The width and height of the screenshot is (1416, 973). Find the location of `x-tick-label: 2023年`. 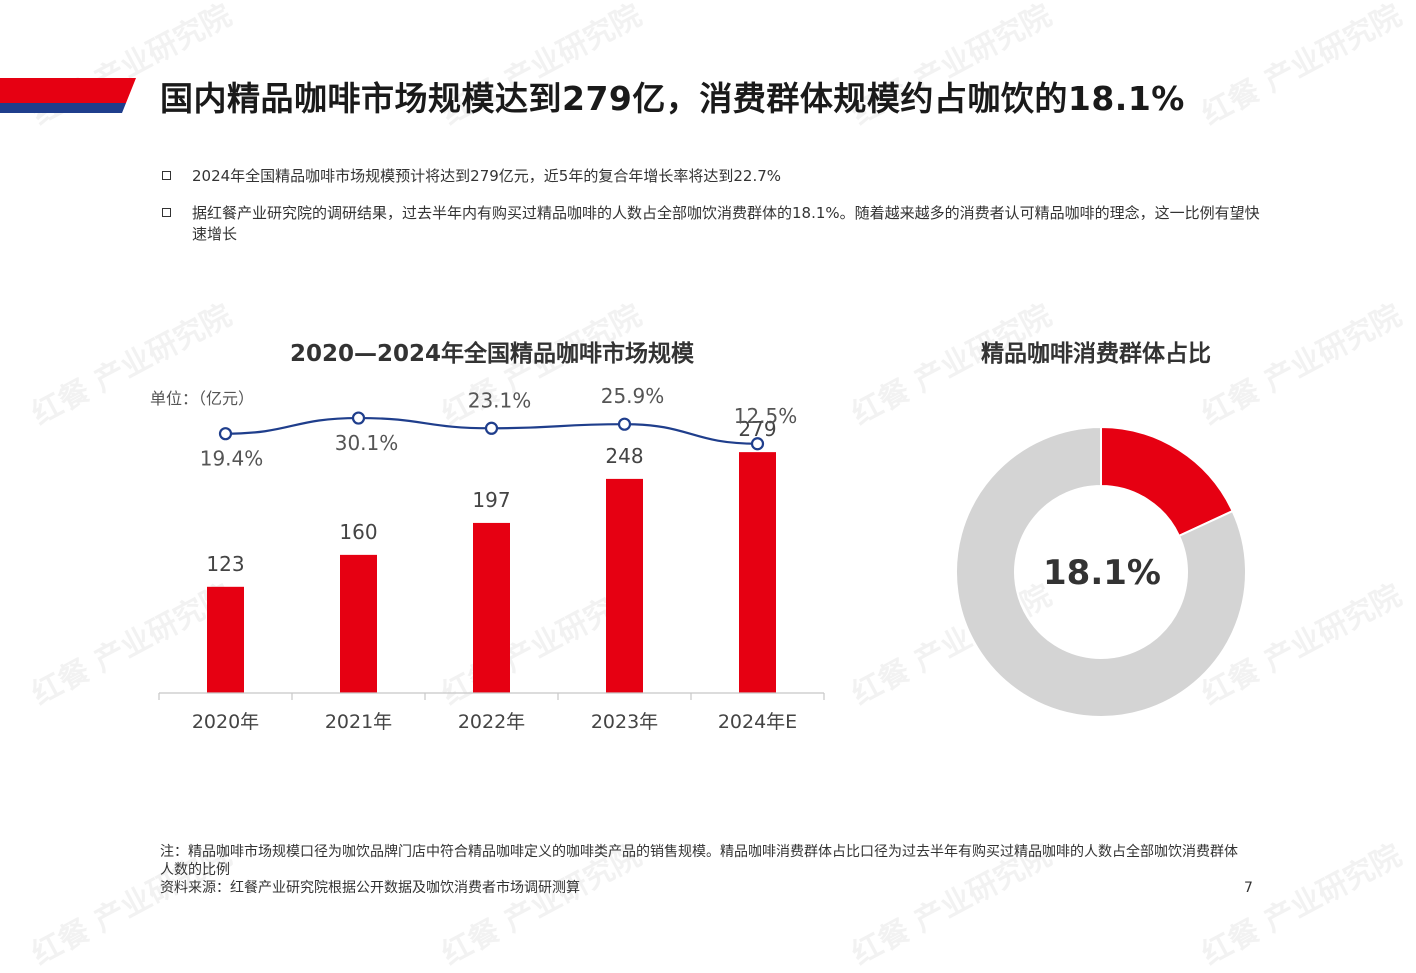

x-tick-label: 2023年 is located at coordinates (624, 722).